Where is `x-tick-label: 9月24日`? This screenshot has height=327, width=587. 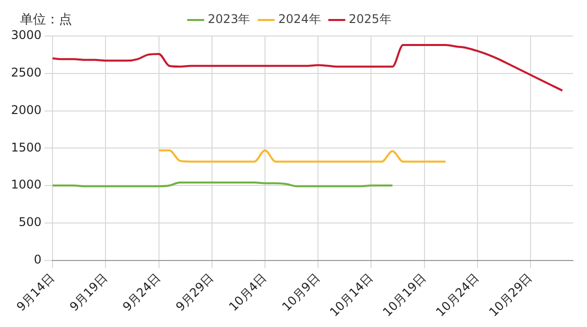
x-tick-label: 9月24日 is located at coordinates (142, 292).